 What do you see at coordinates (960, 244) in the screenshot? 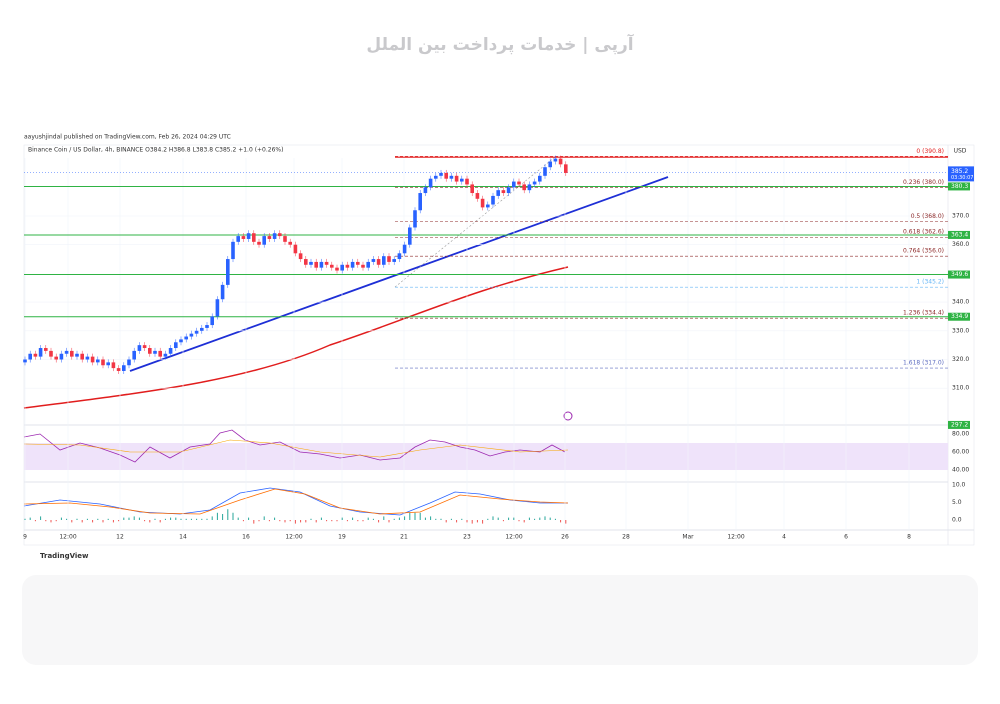
I see `y-tick-label: 360.0` at bounding box center [960, 244].